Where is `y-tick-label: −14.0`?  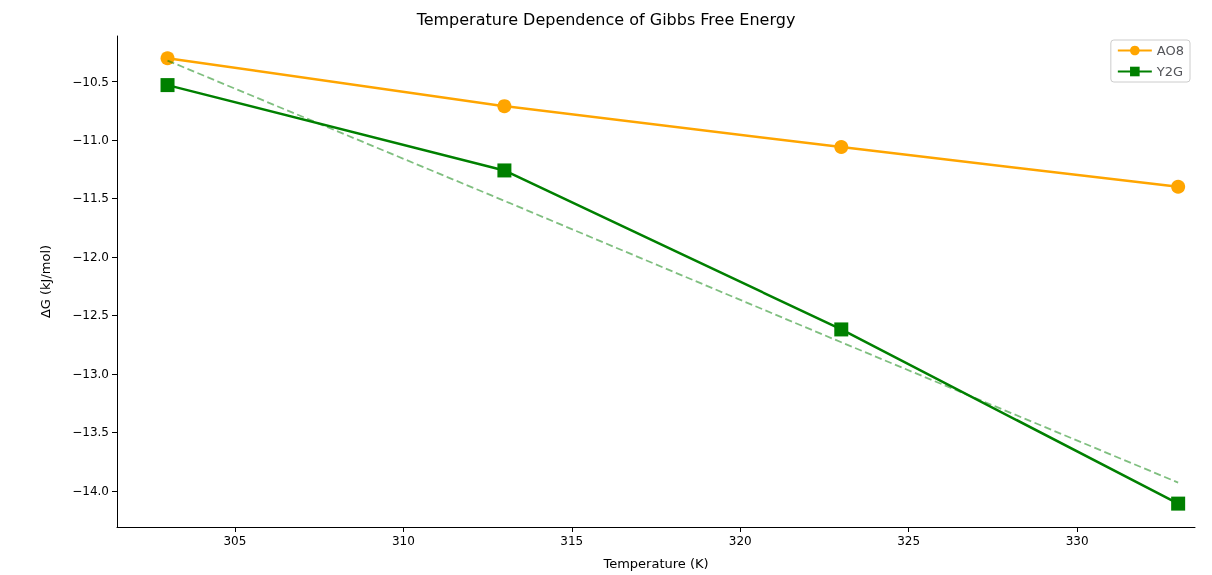 y-tick-label: −14.0 is located at coordinates (90, 490).